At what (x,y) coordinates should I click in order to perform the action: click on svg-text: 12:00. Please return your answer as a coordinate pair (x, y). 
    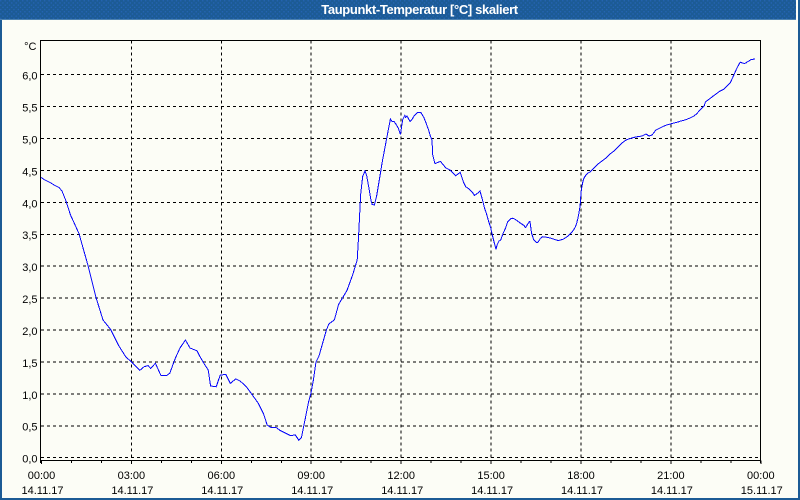
    Looking at the image, I should click on (401, 476).